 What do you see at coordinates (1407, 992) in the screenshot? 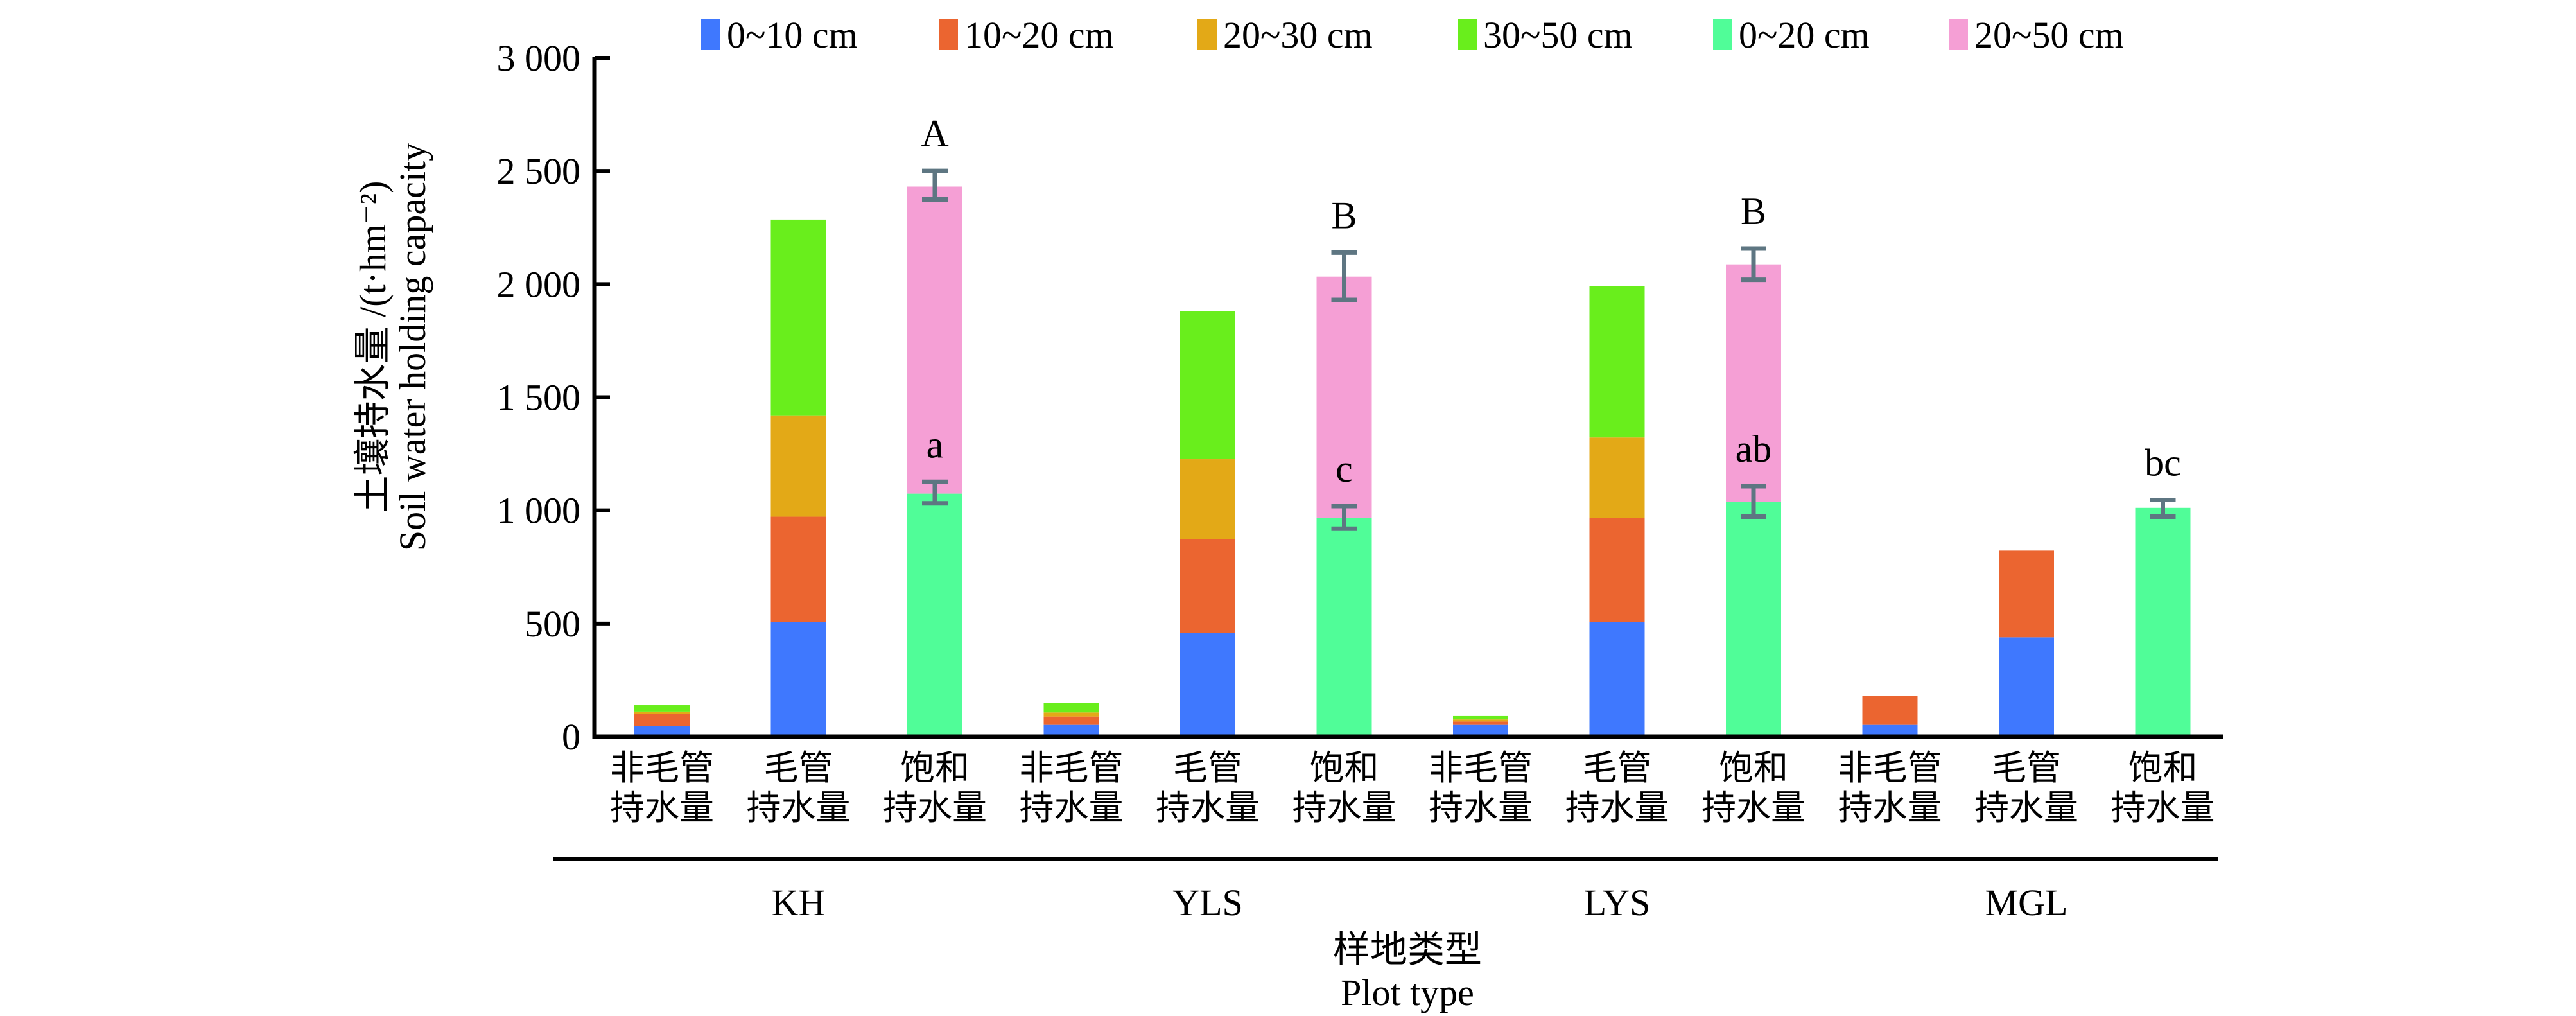
I see `x-axis-title-en: Plot type` at bounding box center [1407, 992].